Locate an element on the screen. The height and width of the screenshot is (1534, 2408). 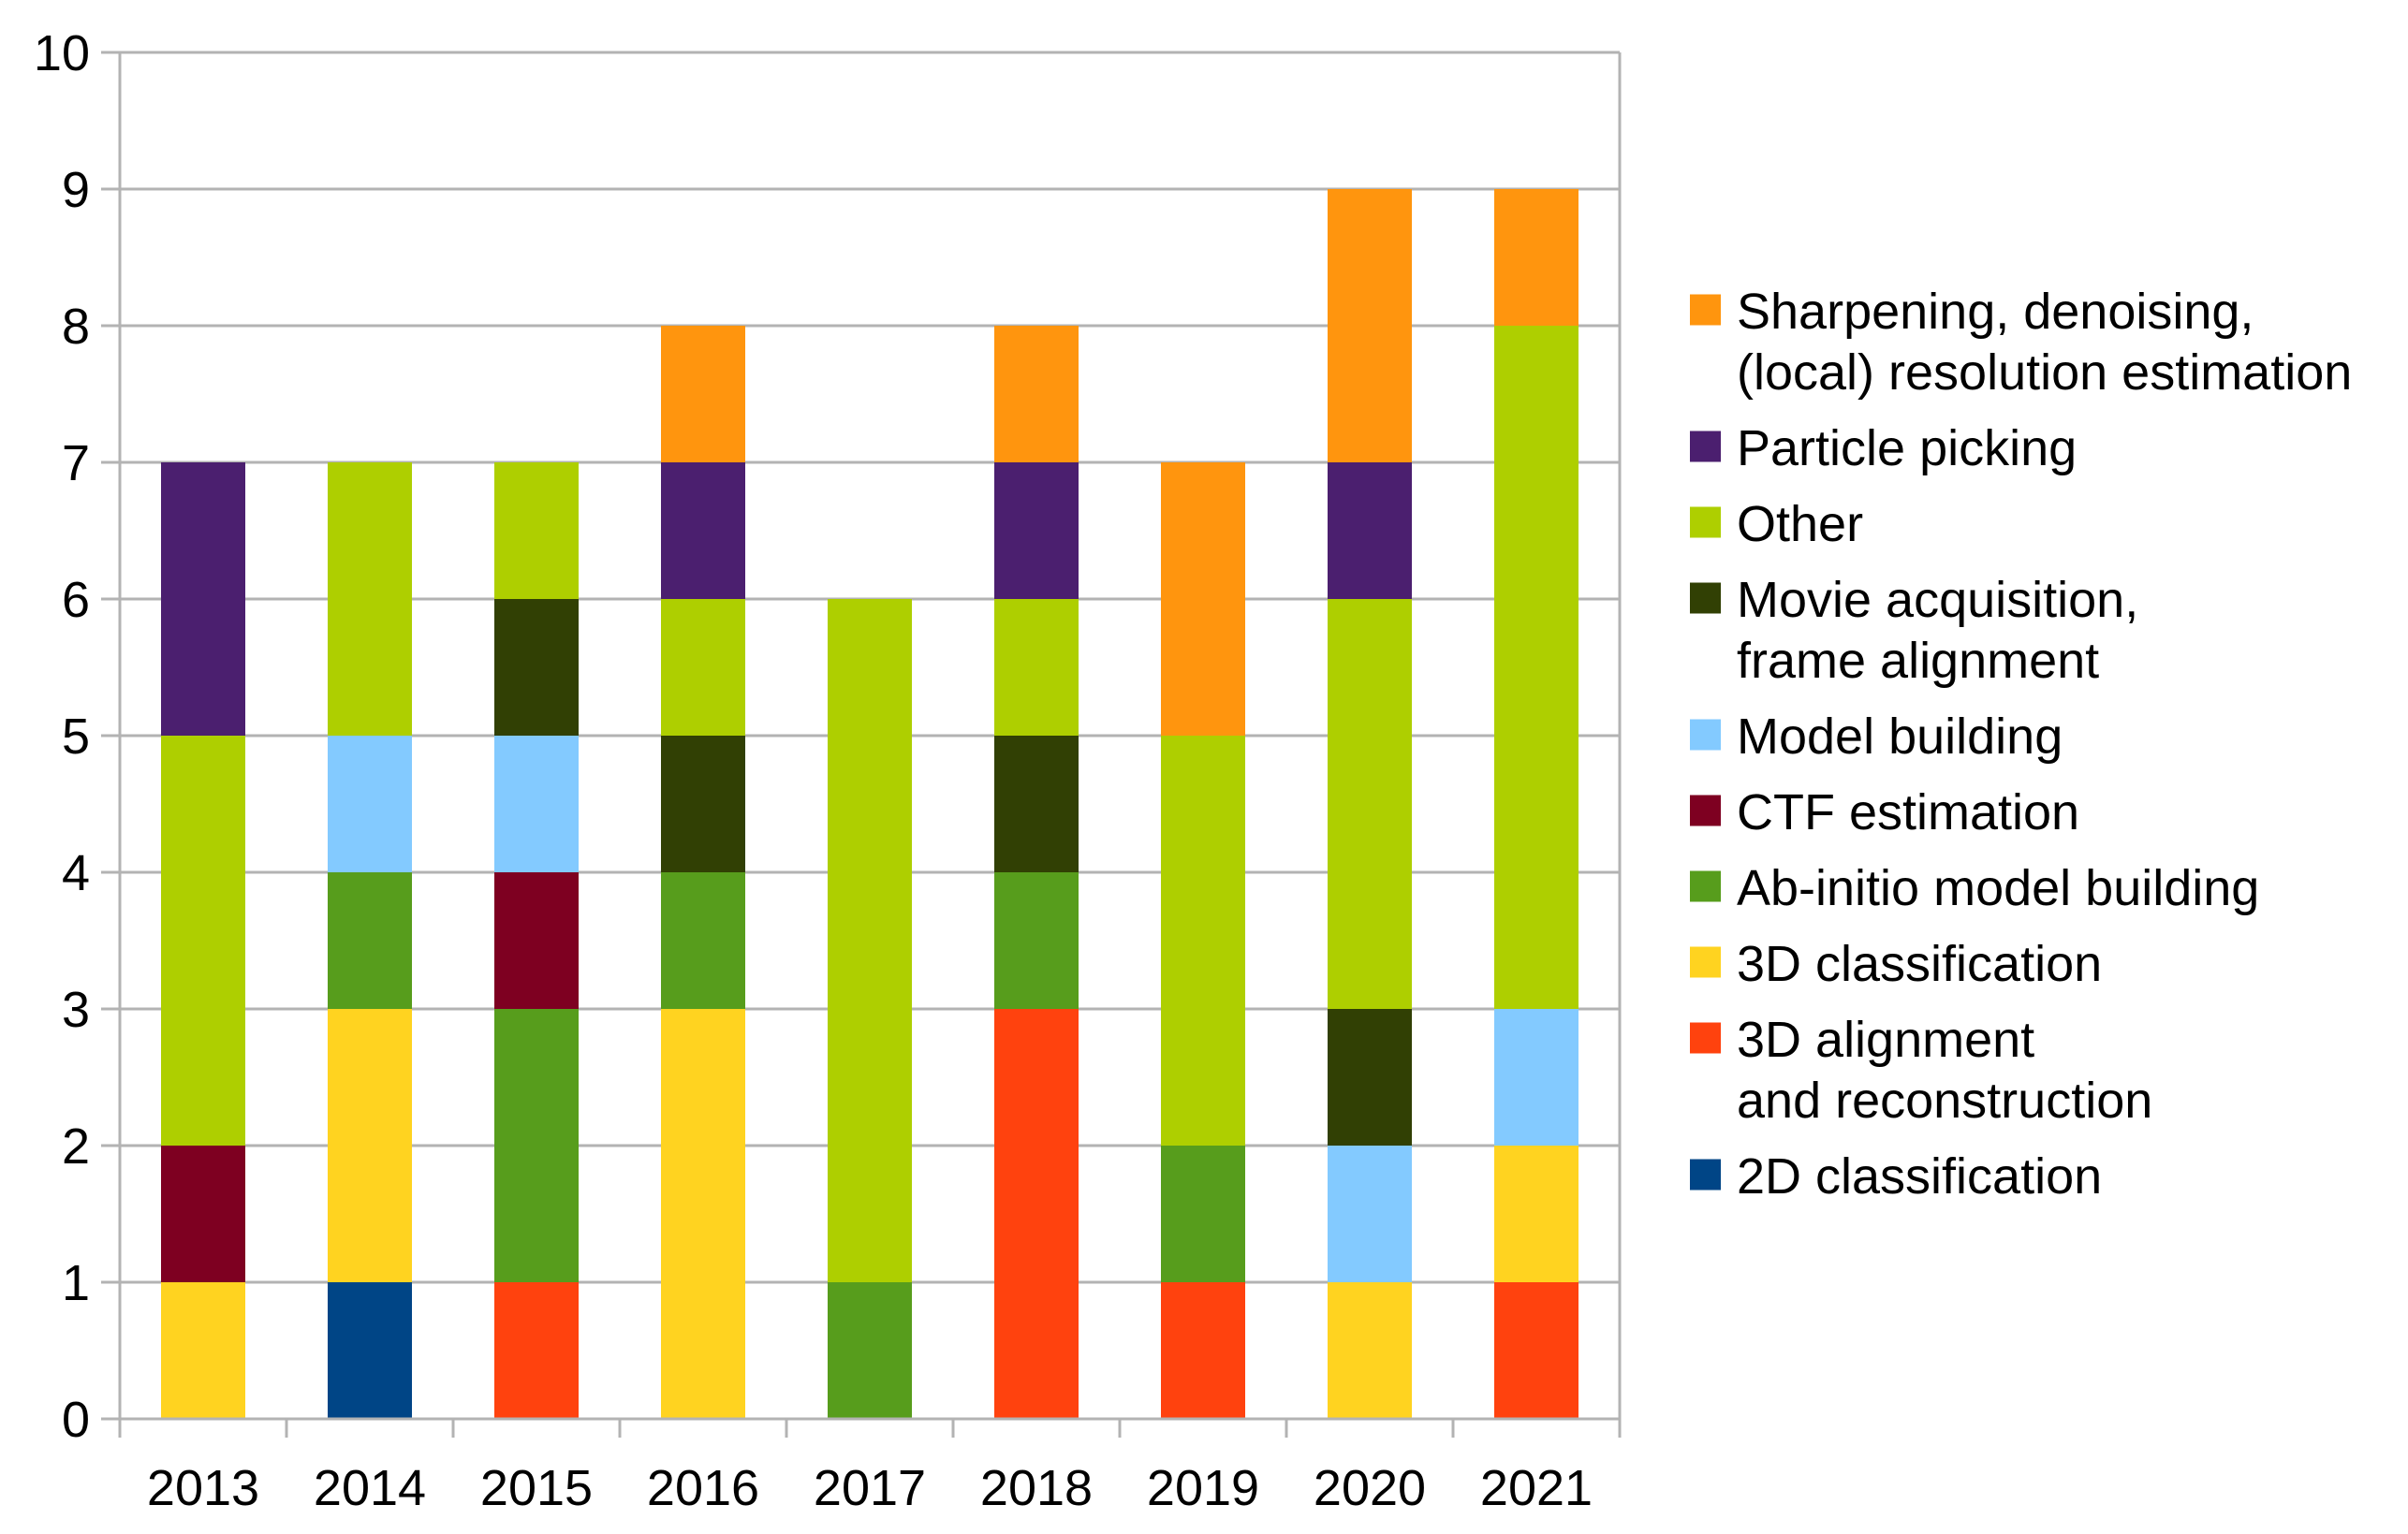
legend-item: Model building is located at coordinates (1876, 737).